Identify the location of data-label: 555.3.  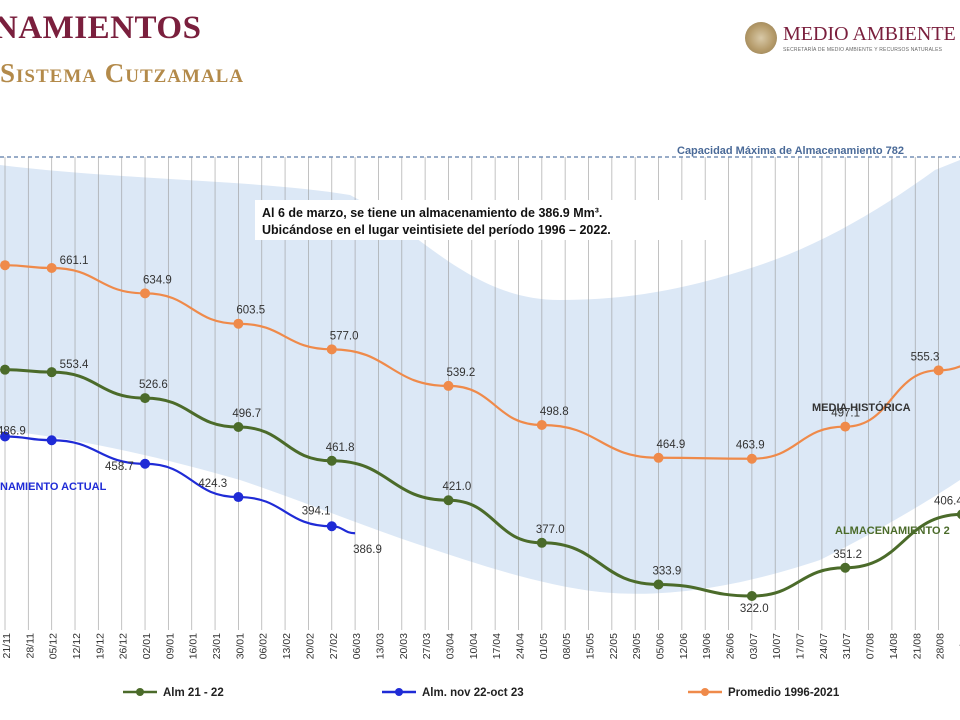
(925, 357).